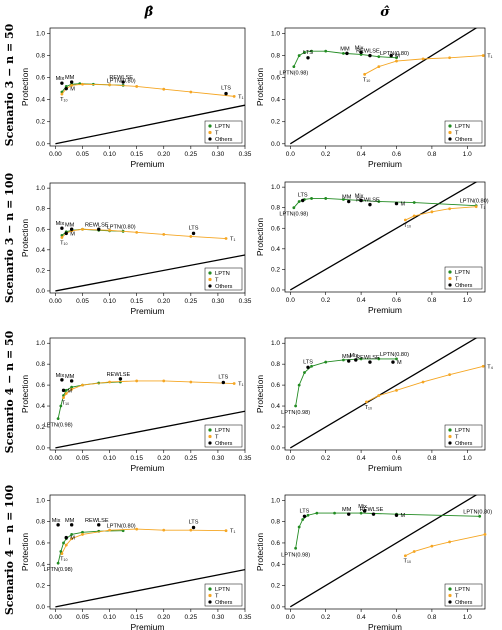 This screenshot has width=502, height=630. What do you see at coordinates (64, 243) in the screenshot?
I see `point-label: T₁₀` at bounding box center [64, 243].